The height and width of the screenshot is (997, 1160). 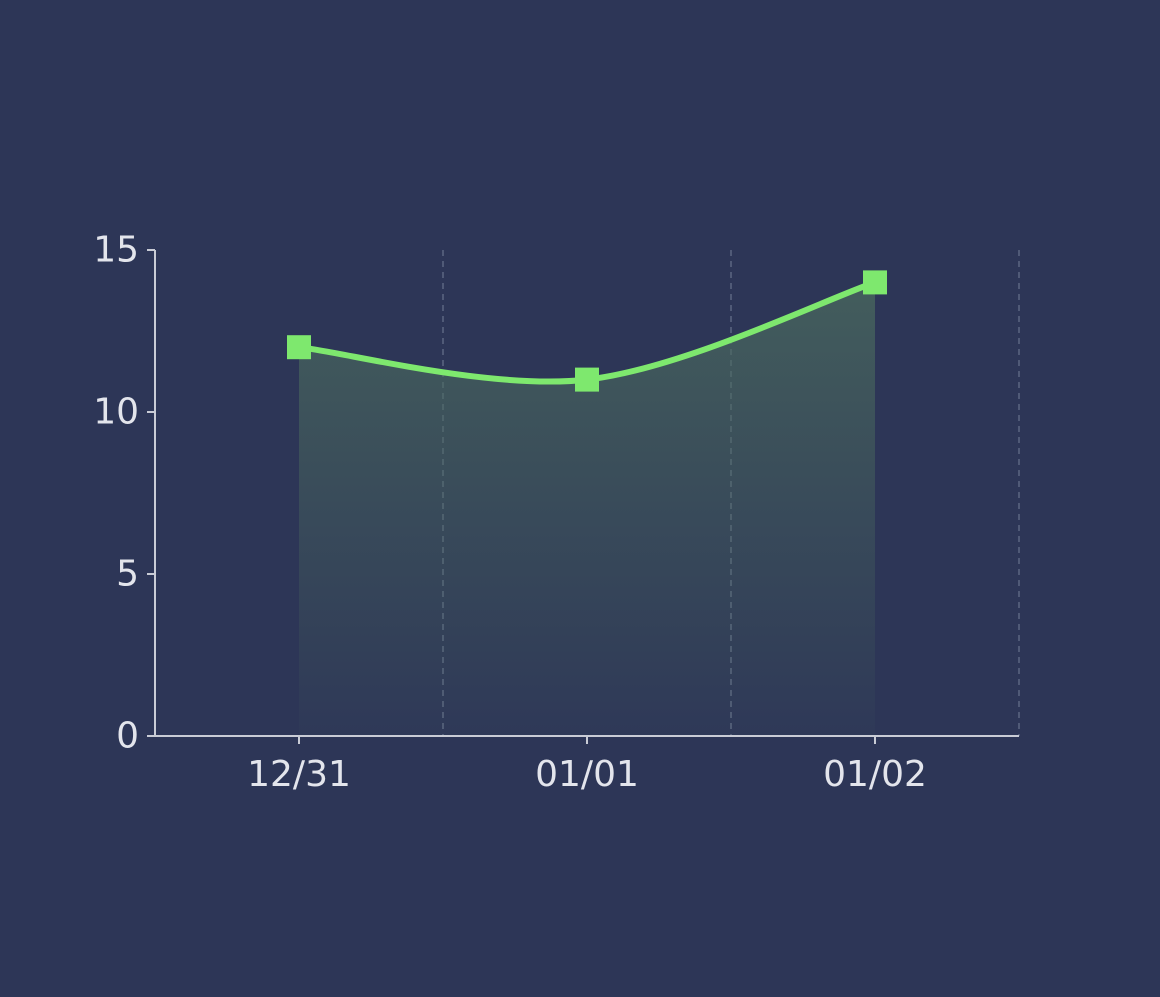 I want to click on y-tick-label: 0, so click(x=127, y=736).